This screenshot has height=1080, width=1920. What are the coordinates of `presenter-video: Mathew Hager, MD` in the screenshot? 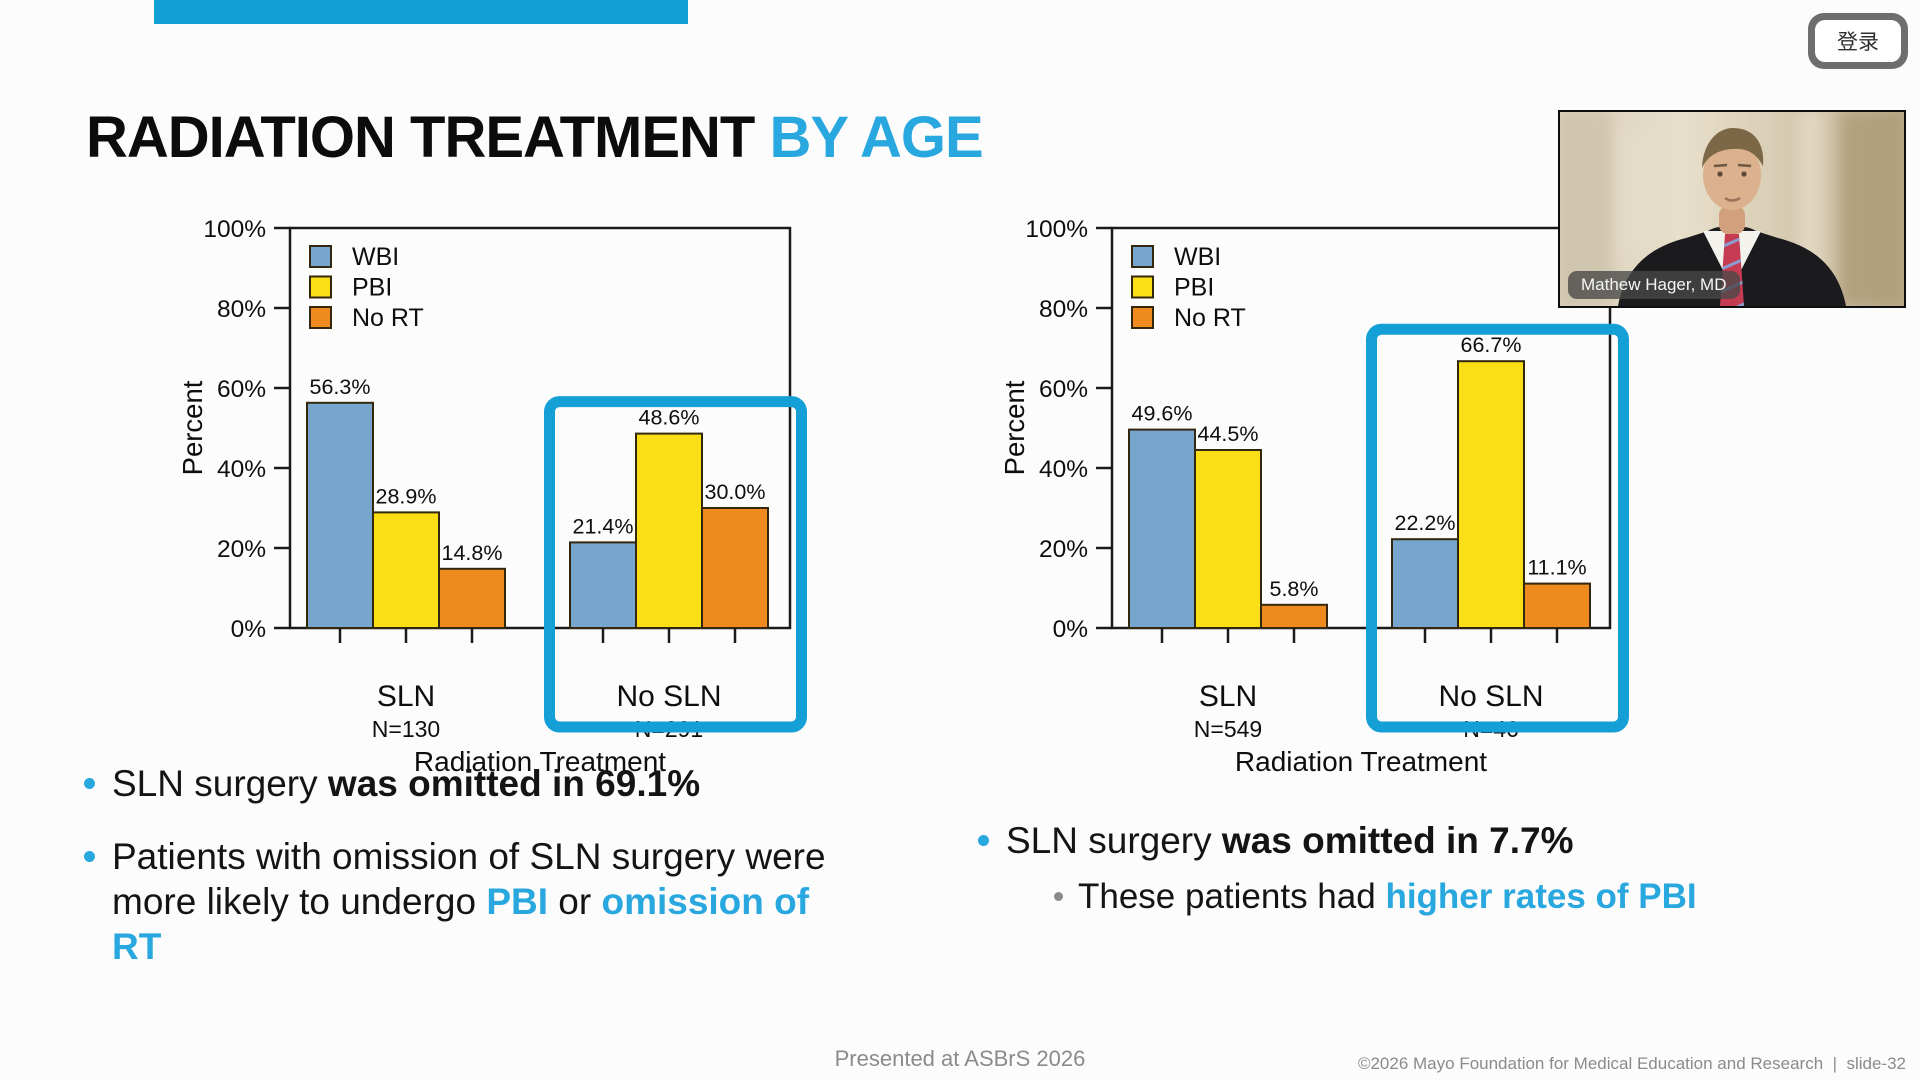 It's located at (1732, 209).